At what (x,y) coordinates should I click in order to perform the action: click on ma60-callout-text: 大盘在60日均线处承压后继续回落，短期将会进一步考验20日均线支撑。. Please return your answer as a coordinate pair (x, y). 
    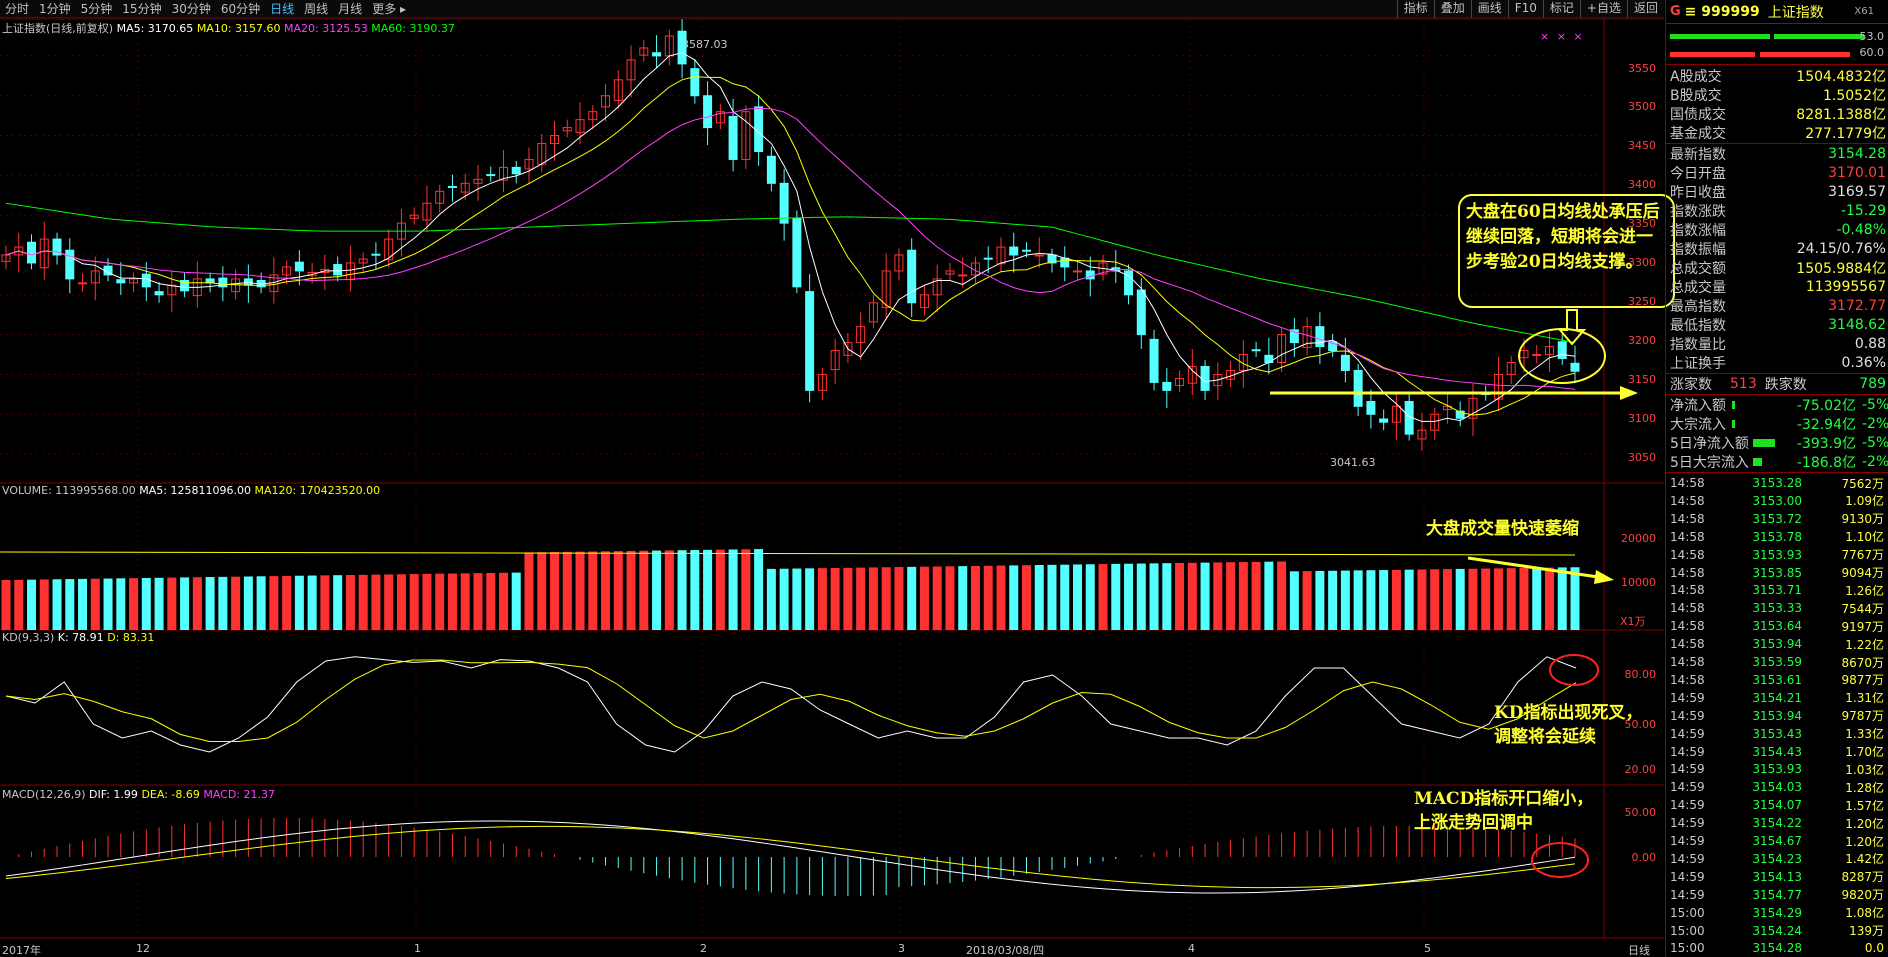
    Looking at the image, I should click on (1563, 237).